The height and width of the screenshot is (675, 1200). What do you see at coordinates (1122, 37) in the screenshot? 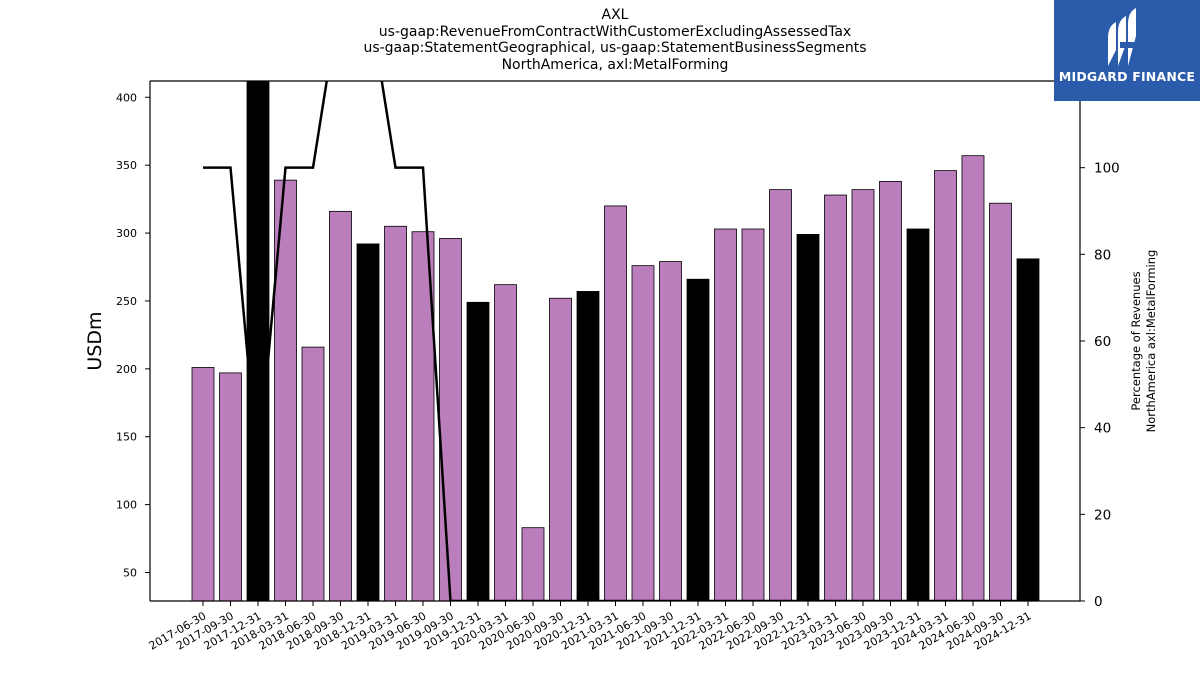
I see `midgard-m-icon` at bounding box center [1122, 37].